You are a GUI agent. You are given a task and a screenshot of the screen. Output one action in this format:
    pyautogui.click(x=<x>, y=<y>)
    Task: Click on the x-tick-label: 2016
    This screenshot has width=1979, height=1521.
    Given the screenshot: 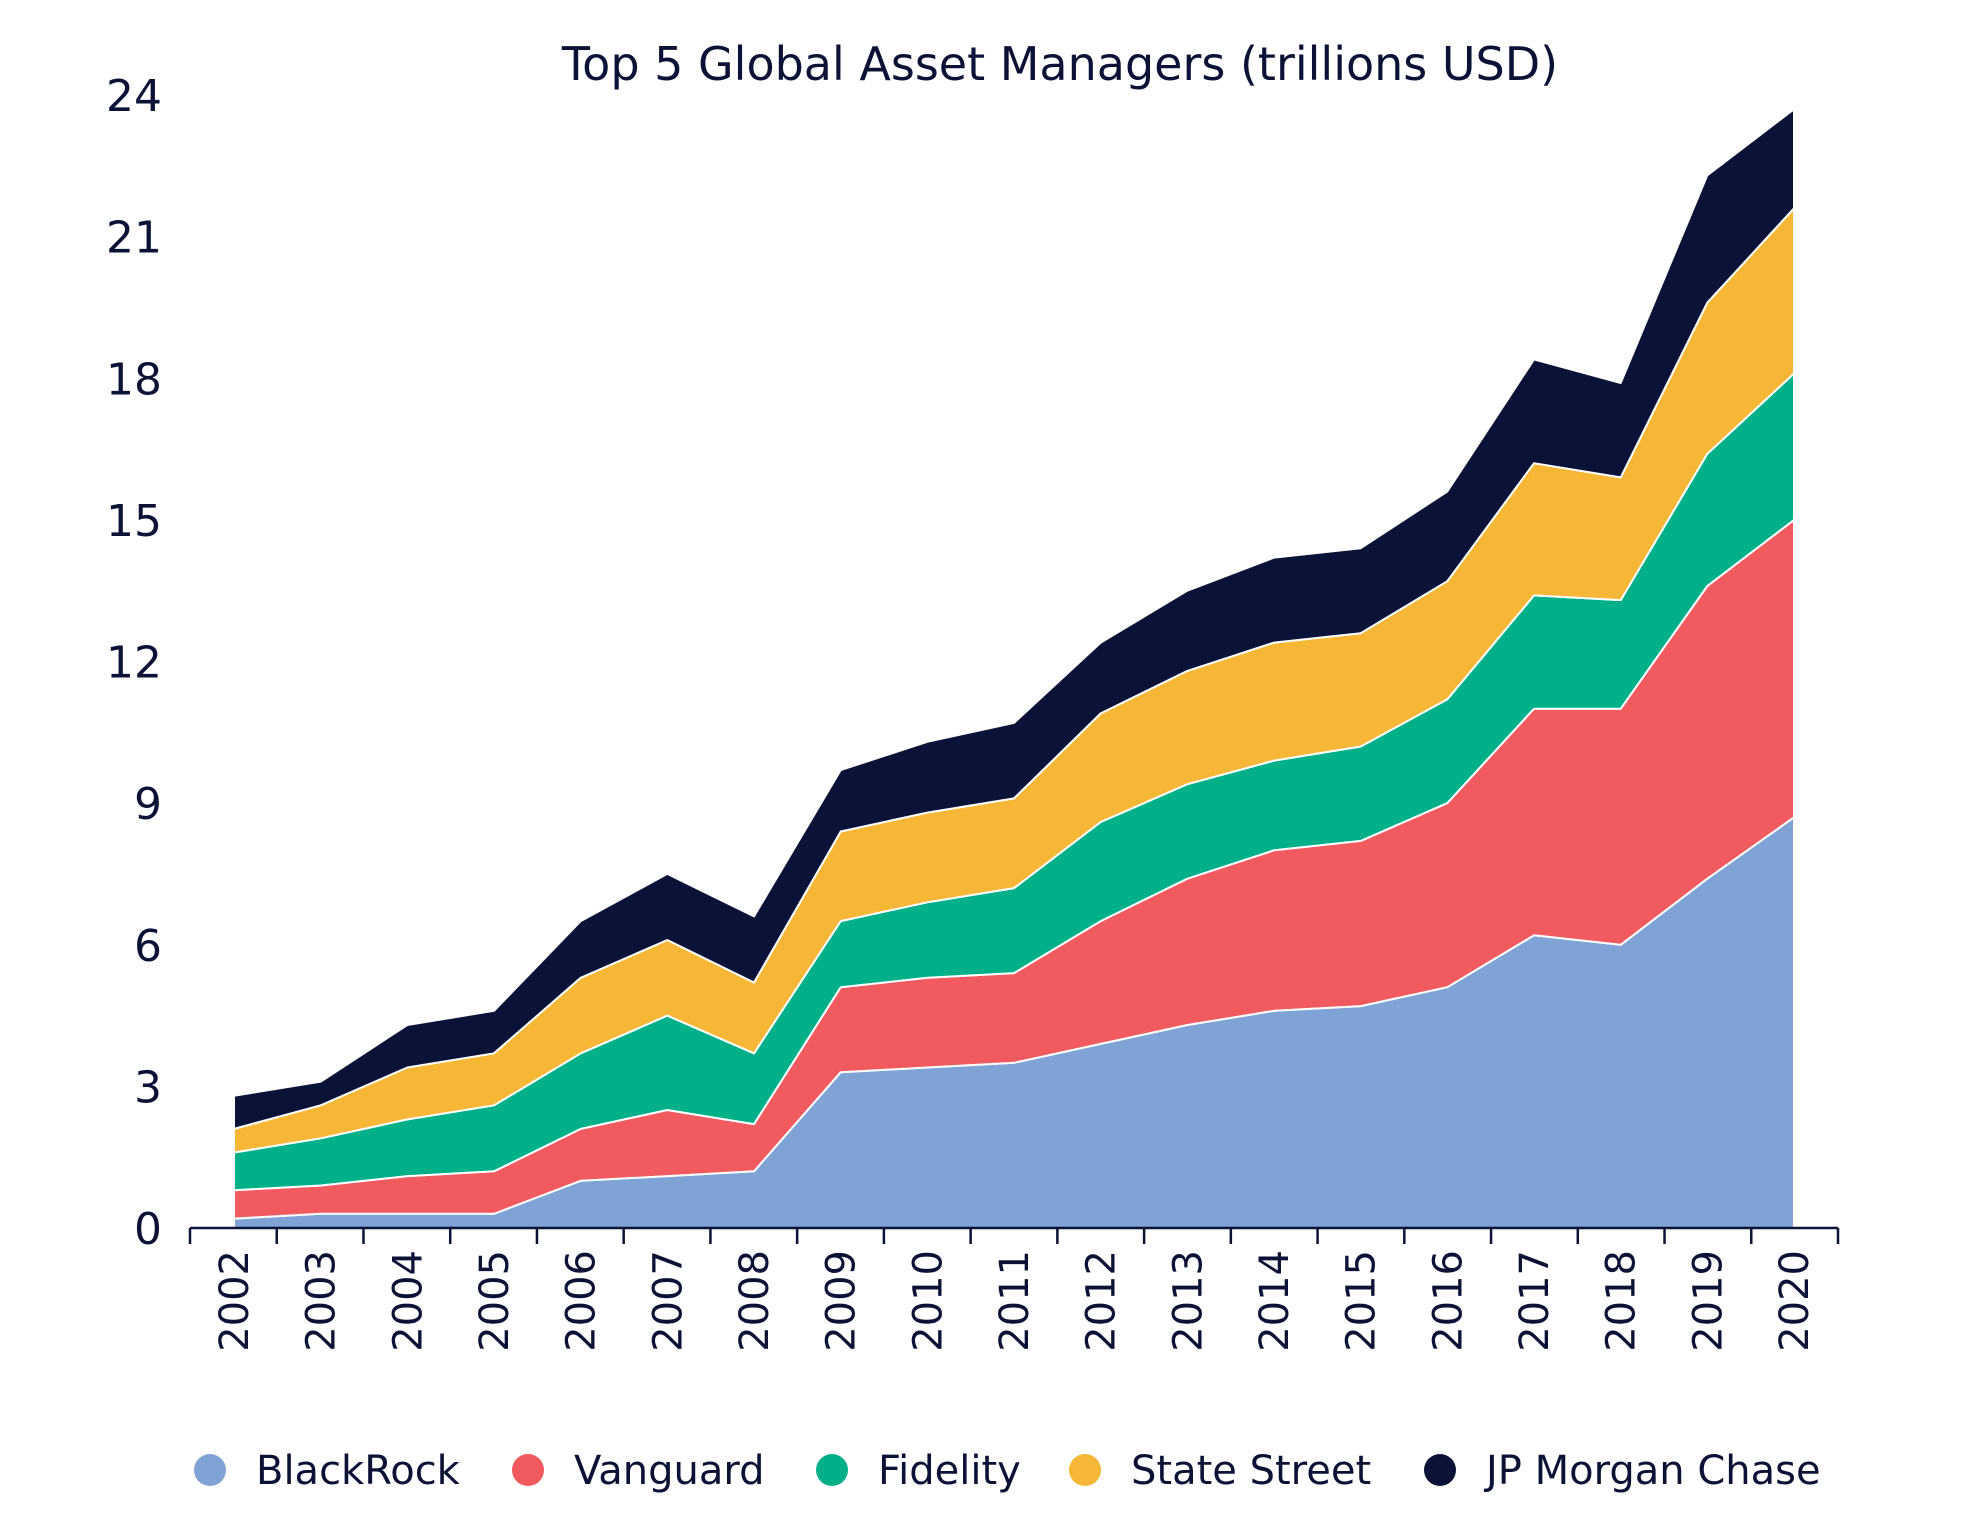 What is the action you would take?
    pyautogui.click(x=1448, y=1301)
    